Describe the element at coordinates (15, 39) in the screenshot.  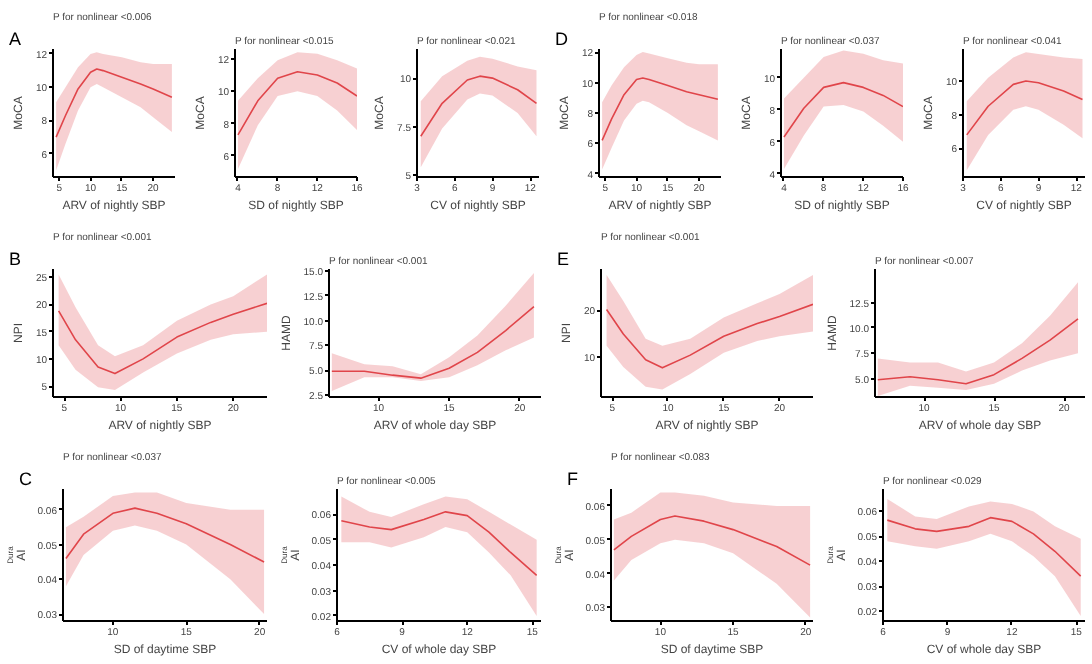
I see `text: A` at that location.